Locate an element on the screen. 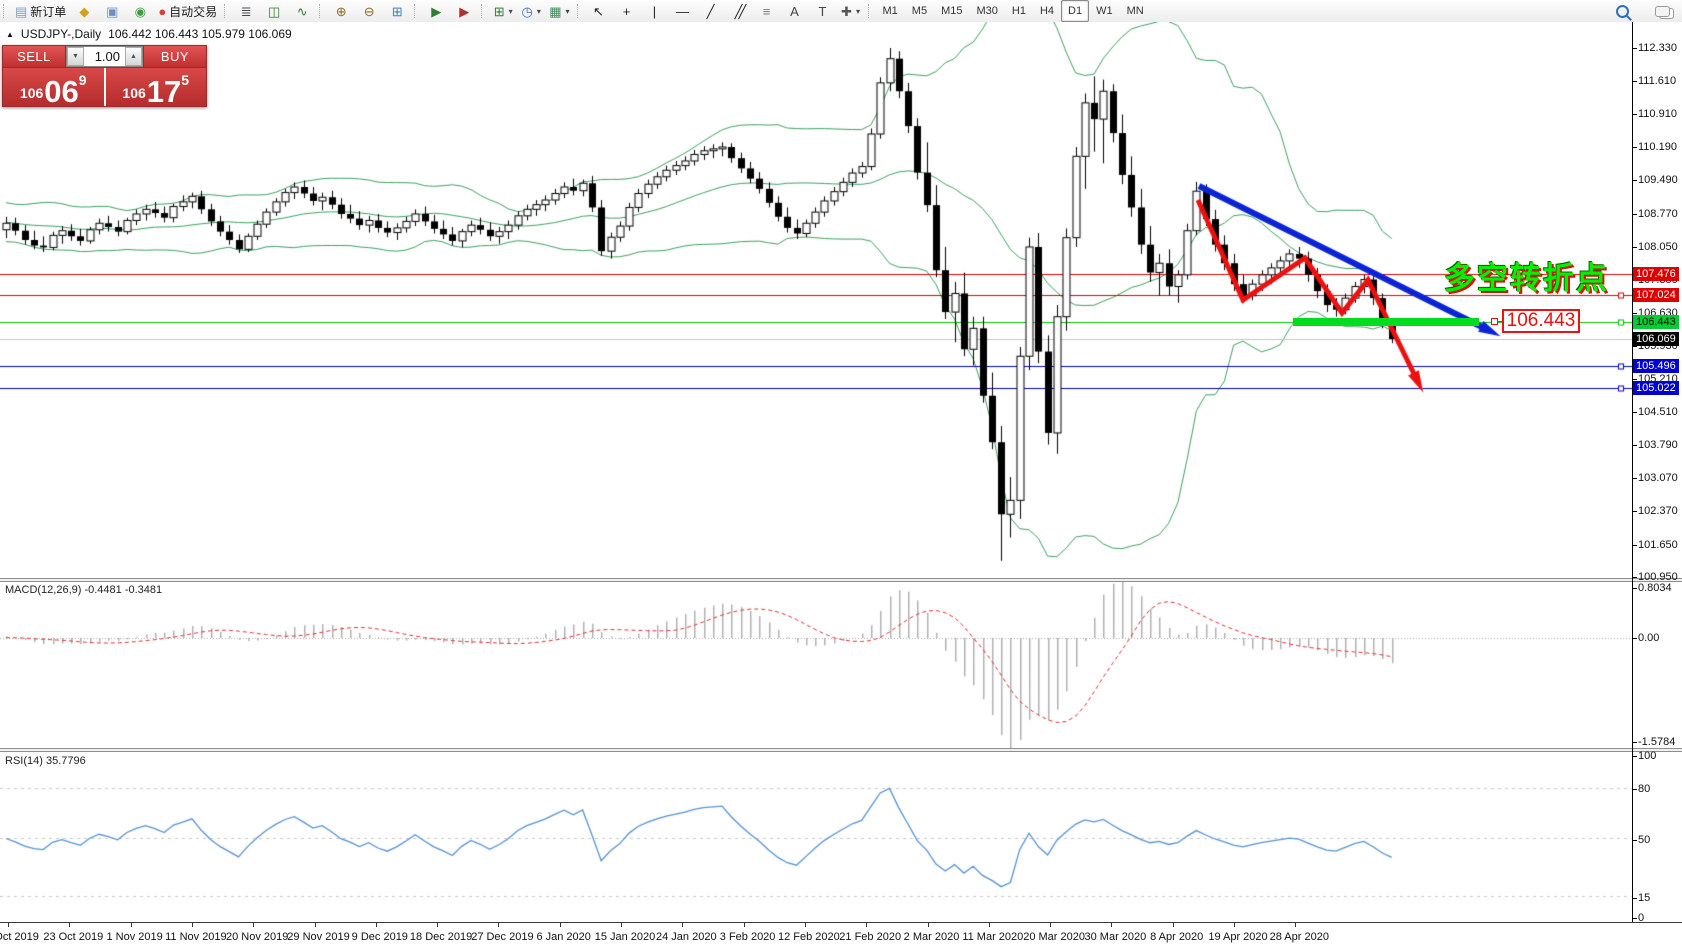  volume-up-button: ▲ is located at coordinates (133, 56).